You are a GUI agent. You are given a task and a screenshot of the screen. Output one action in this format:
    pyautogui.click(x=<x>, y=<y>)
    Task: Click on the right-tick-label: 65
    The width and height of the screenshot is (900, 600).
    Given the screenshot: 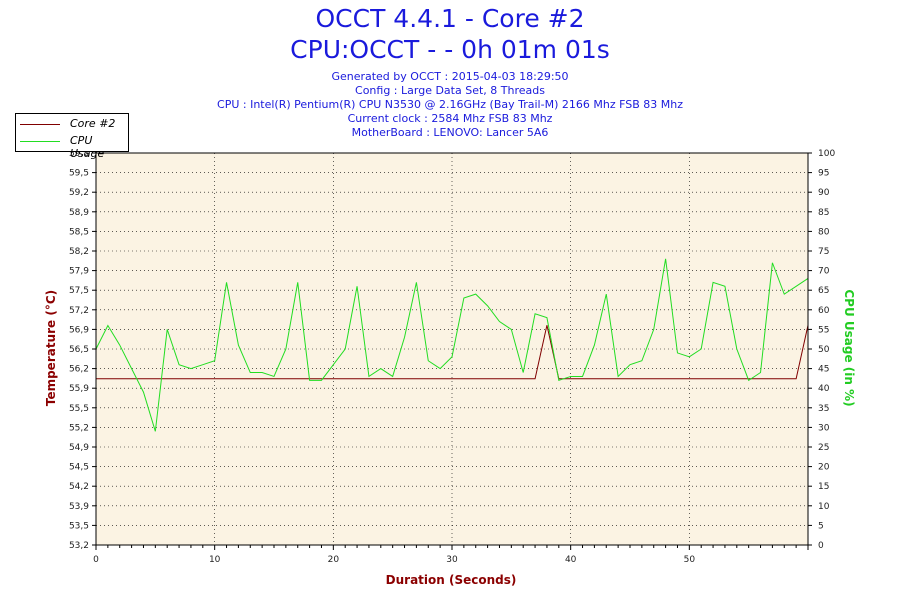 What is the action you would take?
    pyautogui.click(x=823, y=291)
    